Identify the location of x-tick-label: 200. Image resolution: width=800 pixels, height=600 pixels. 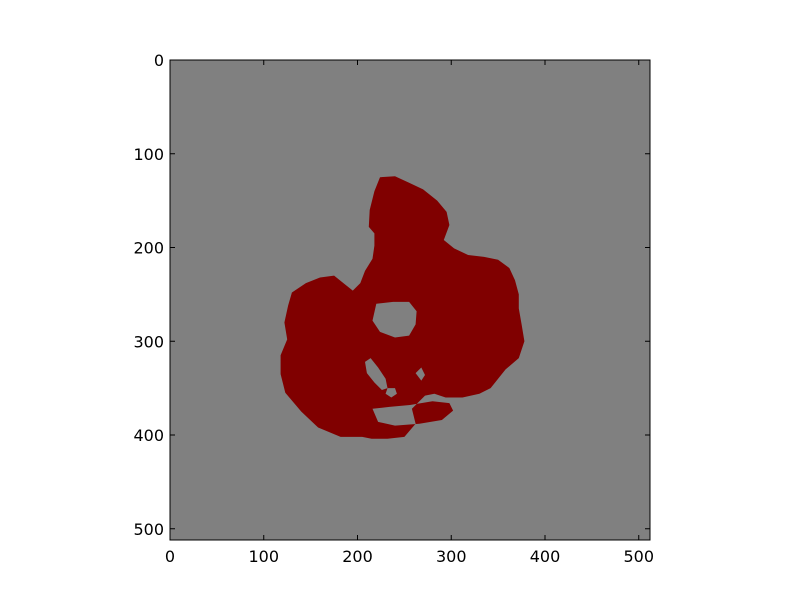
(357, 556).